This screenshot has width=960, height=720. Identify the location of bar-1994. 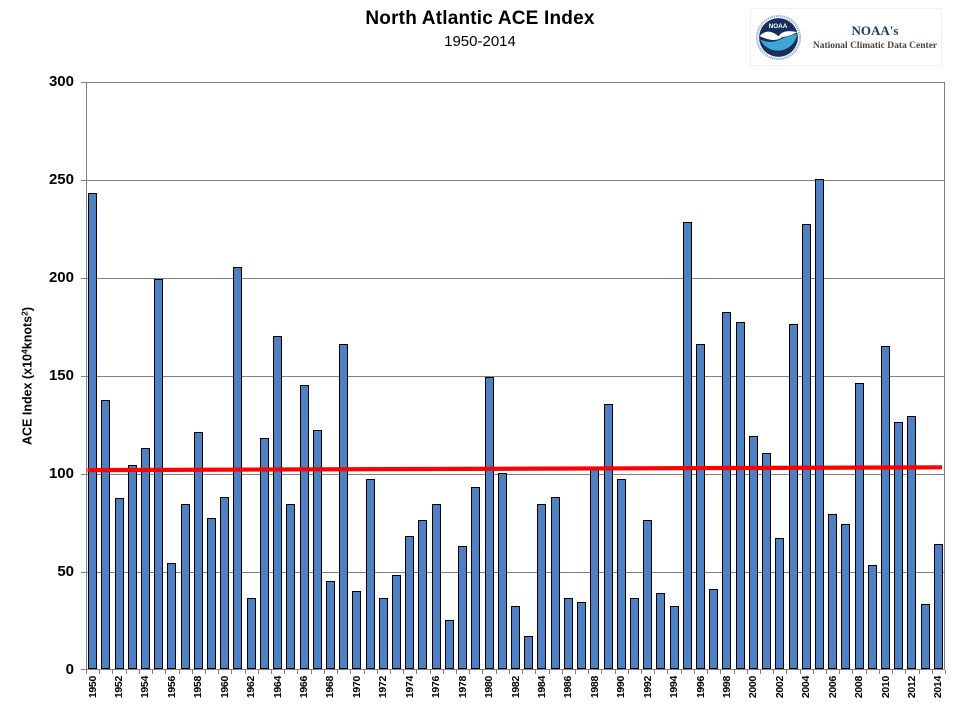
(674, 637).